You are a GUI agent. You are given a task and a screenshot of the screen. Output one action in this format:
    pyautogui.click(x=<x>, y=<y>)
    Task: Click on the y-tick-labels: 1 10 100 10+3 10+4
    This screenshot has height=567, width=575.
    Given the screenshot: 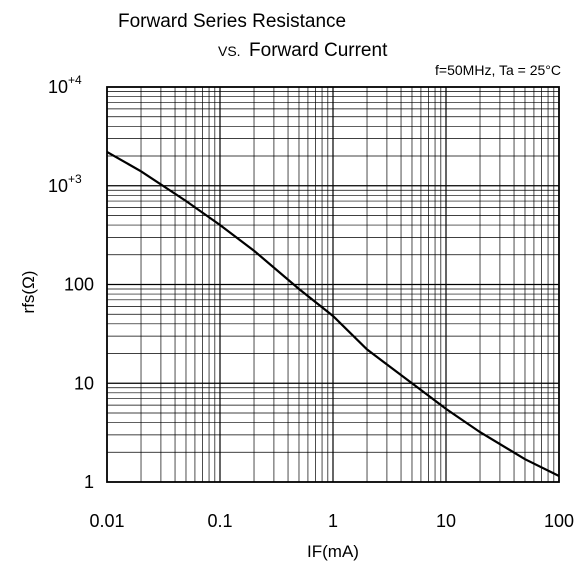 What is the action you would take?
    pyautogui.click(x=71, y=282)
    